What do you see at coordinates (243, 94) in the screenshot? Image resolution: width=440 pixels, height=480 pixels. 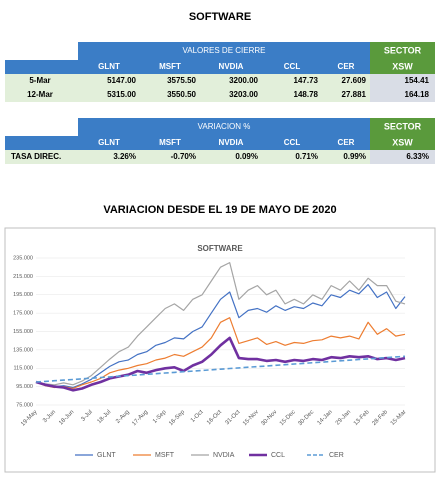 I see `cell-value: 3203.00` at bounding box center [243, 94].